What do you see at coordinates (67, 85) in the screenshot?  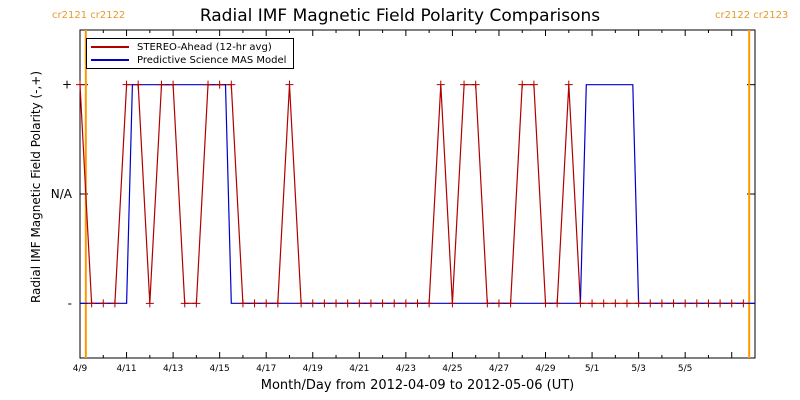 I see `y-tick-label: +` at bounding box center [67, 85].